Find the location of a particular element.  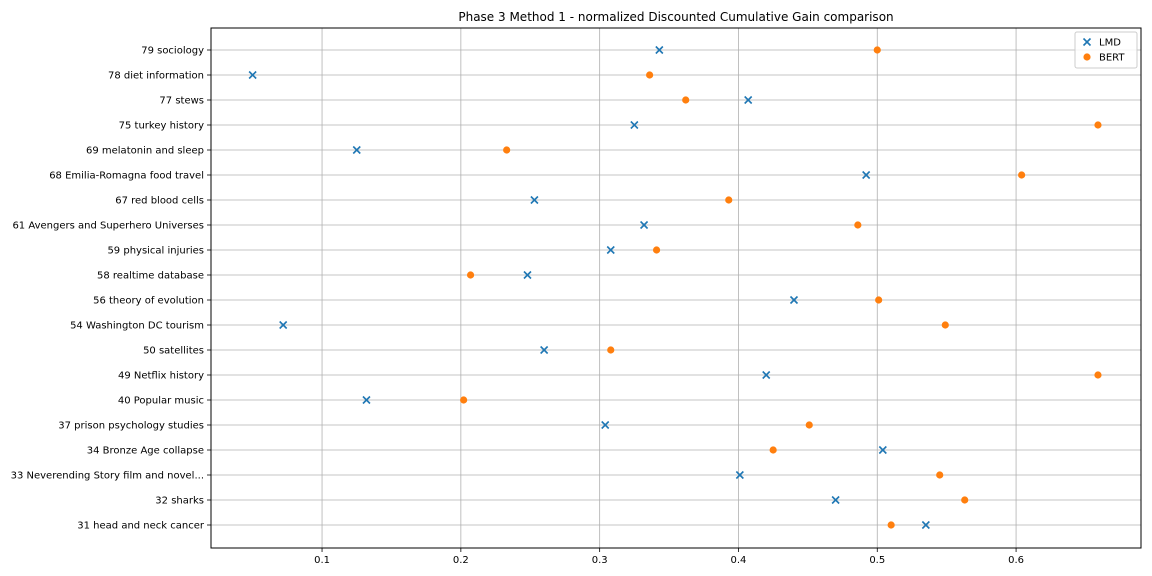

y-tick-label: 75 turkey history is located at coordinates (161, 126).